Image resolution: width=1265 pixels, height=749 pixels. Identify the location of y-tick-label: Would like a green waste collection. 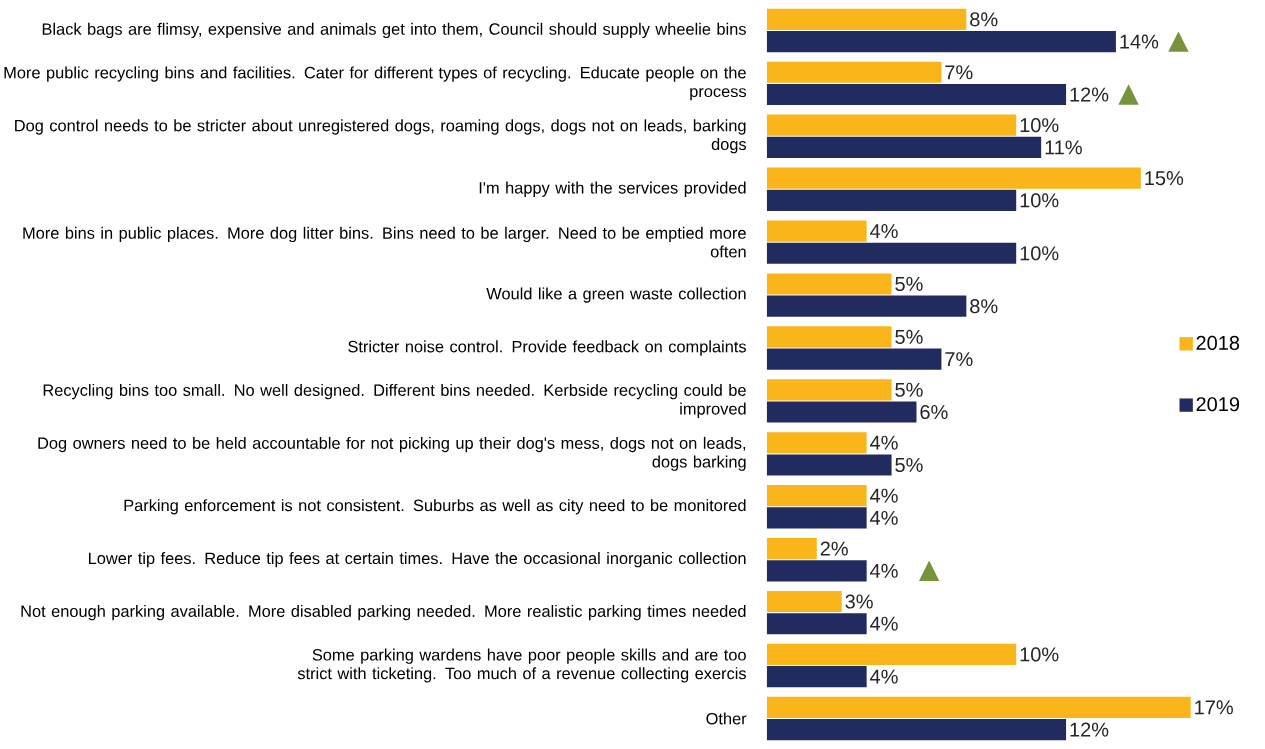
(616, 295).